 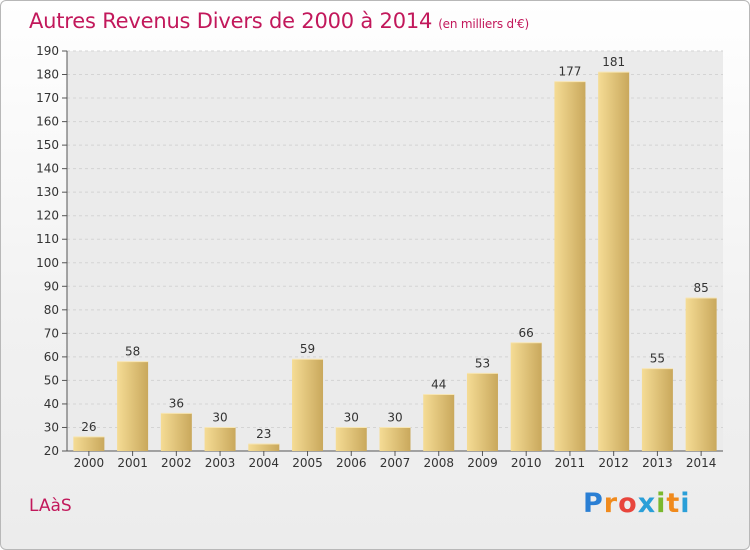 I want to click on data-label: 58, so click(x=132, y=352).